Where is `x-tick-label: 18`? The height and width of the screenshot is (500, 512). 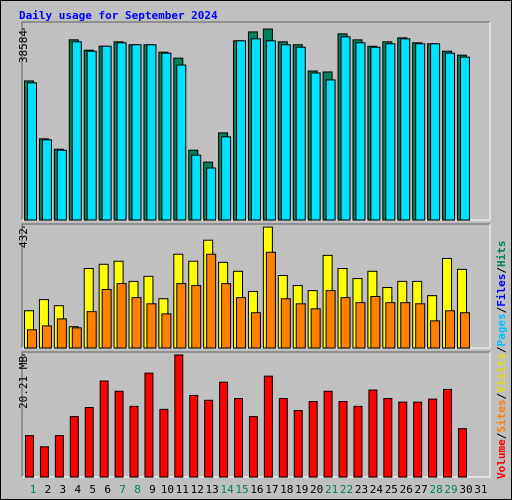 x-tick-label: 18 is located at coordinates (286, 489).